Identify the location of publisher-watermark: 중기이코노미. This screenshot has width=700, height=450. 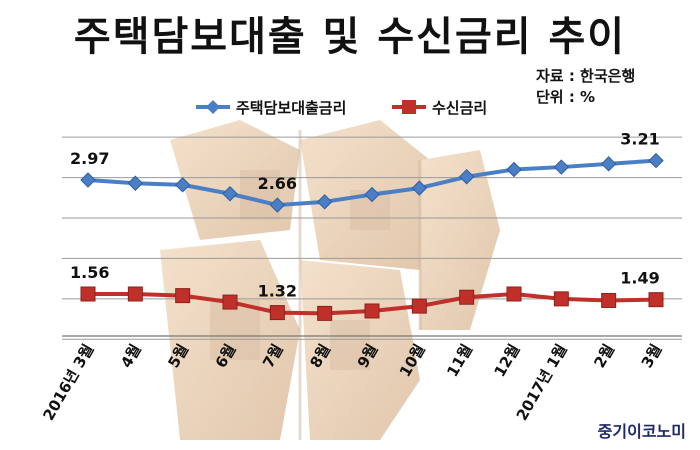
(641, 431).